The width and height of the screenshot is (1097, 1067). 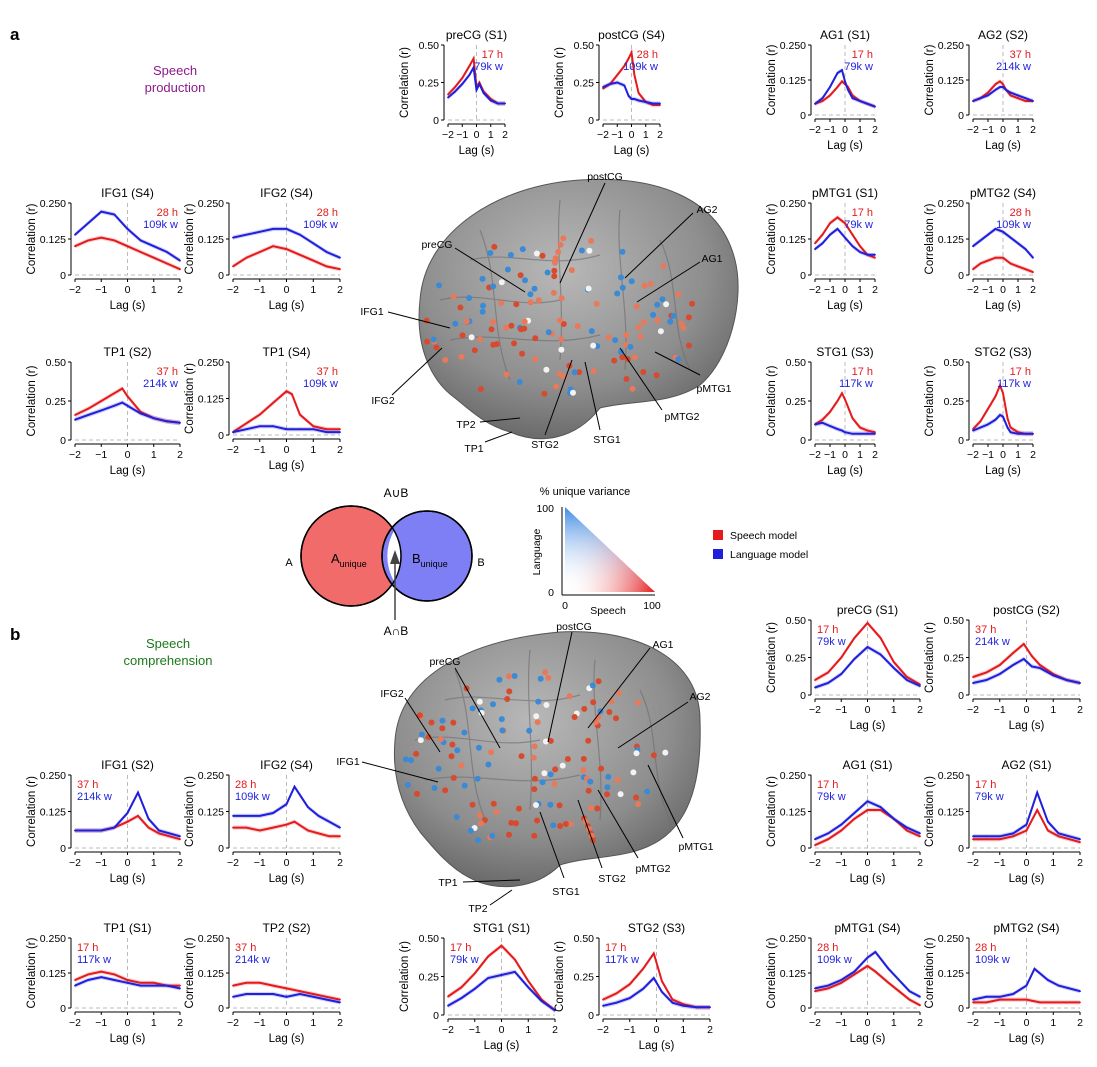 I want to click on speech-data-label: 28 h, so click(x=985, y=948).